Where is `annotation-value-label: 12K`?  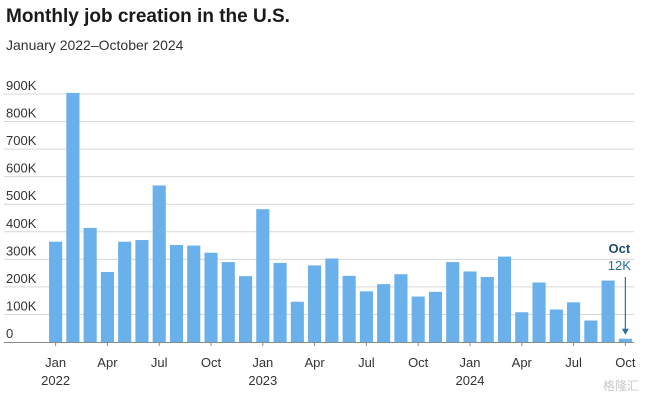
annotation-value-label: 12K is located at coordinates (619, 265).